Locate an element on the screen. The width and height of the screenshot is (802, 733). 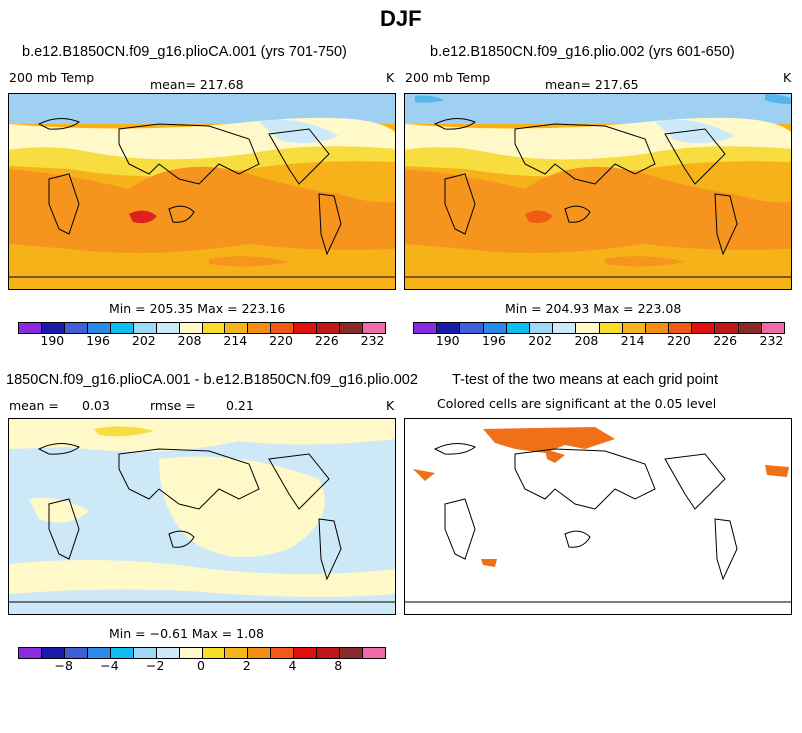
panel3-colorbar-tick-label: −2 is located at coordinates (155, 665).